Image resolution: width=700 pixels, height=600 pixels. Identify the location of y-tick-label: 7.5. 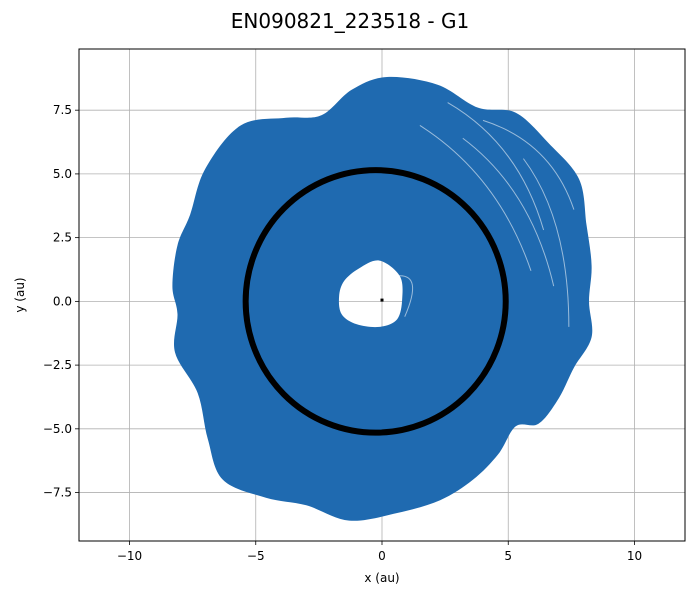
(62, 110).